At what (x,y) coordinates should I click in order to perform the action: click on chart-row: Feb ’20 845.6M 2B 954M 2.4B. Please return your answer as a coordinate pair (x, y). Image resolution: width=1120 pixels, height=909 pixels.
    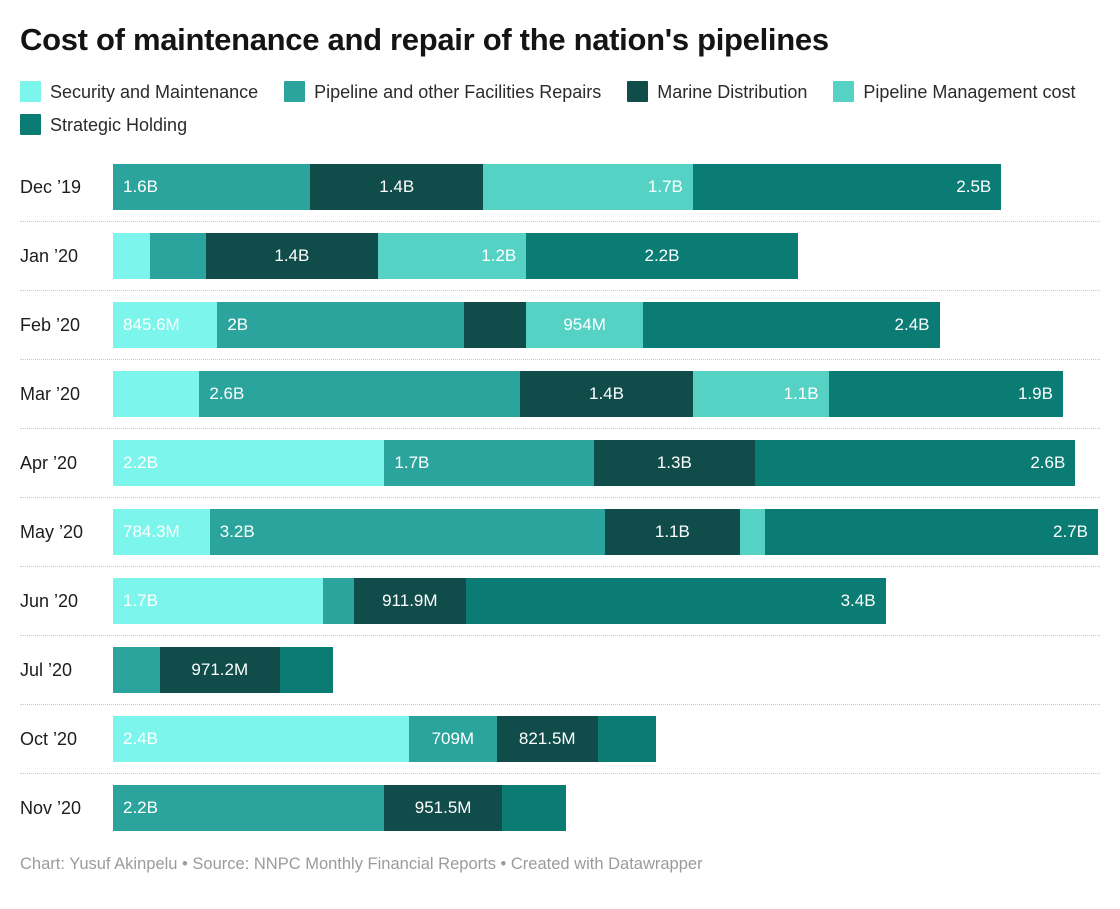
    Looking at the image, I should click on (560, 325).